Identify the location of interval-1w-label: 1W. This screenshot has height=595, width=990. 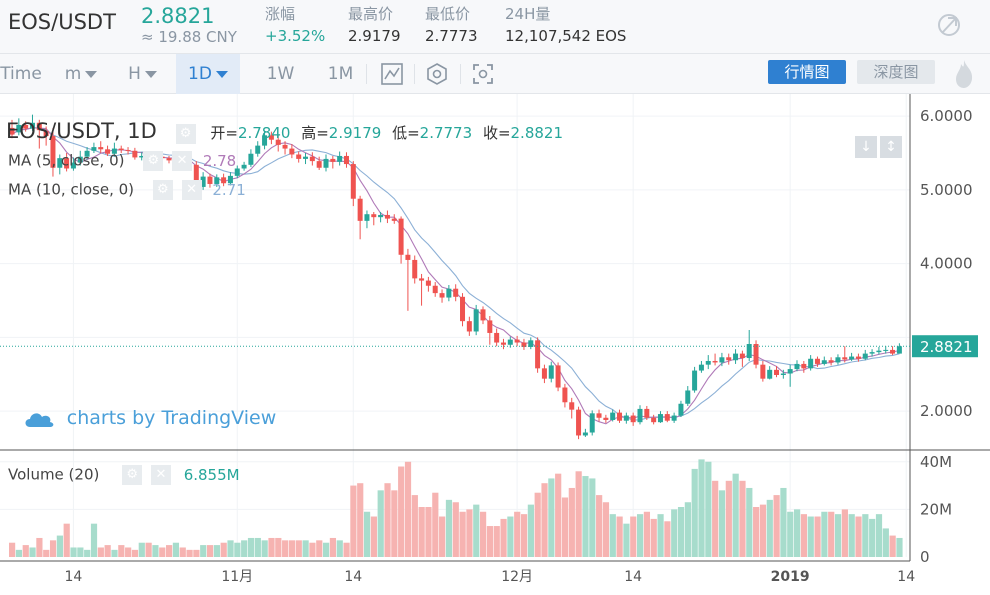
(280, 74).